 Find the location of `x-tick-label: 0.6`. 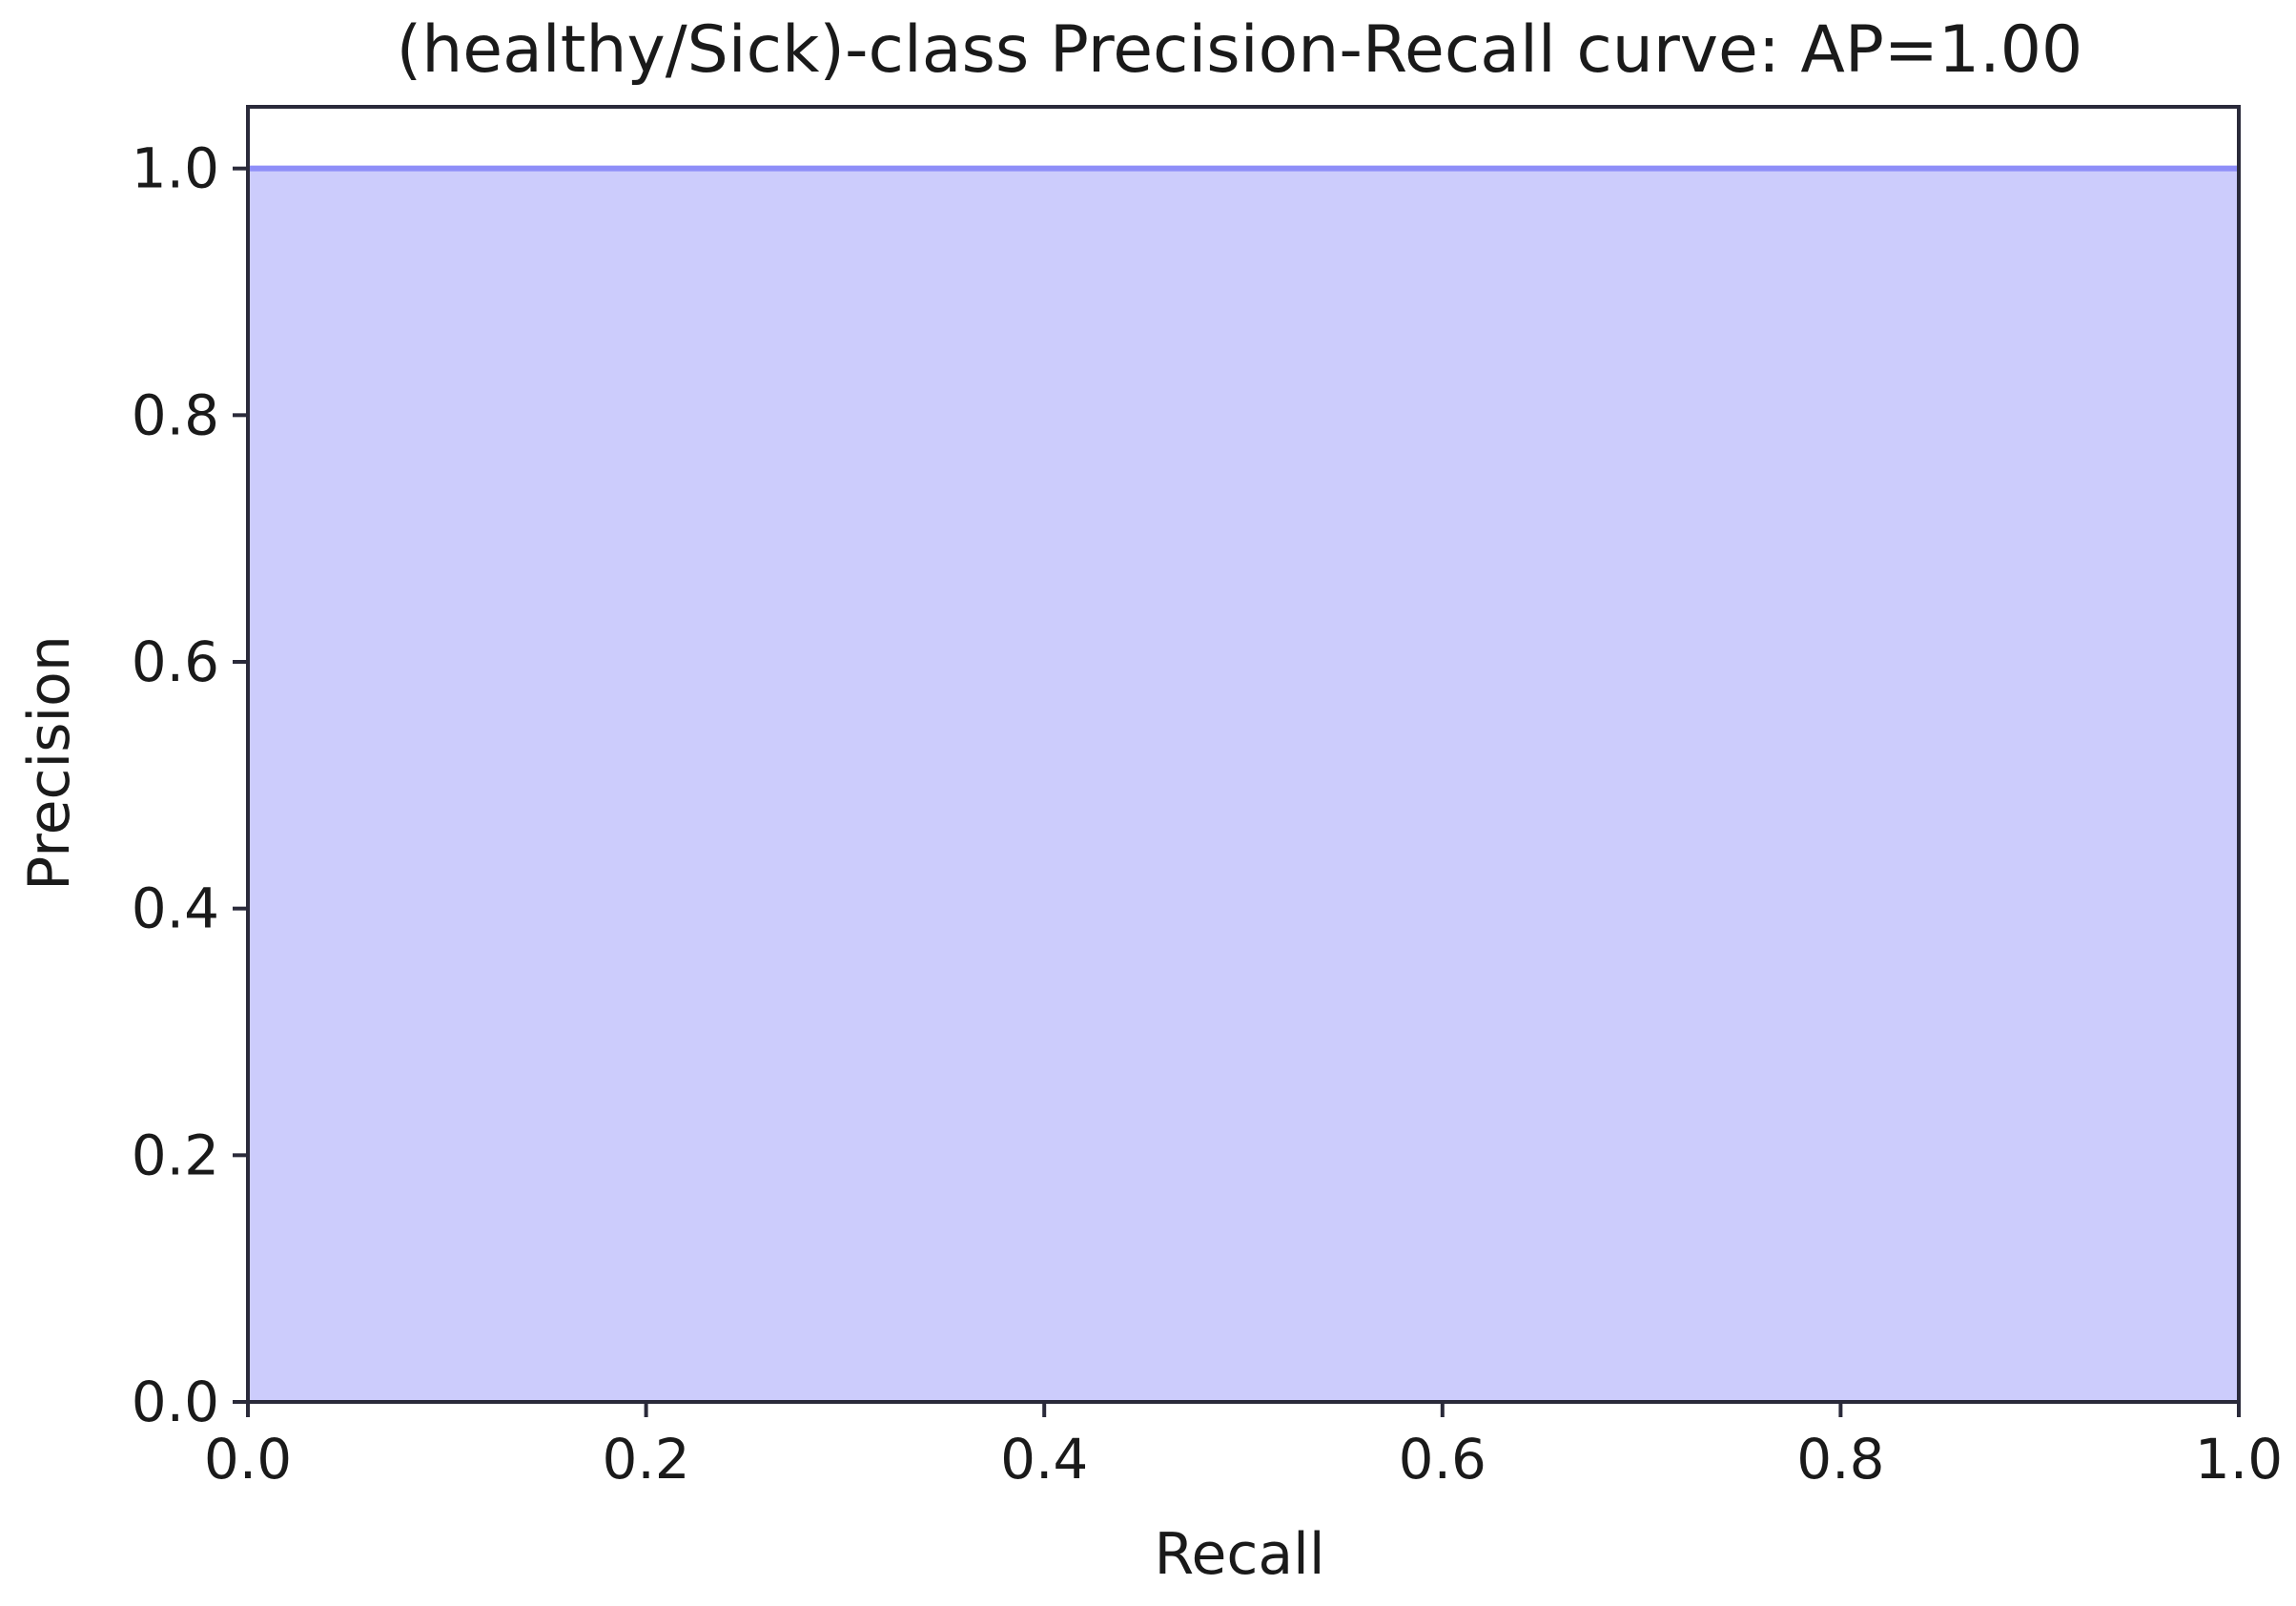

x-tick-label: 0.6 is located at coordinates (1443, 1459).